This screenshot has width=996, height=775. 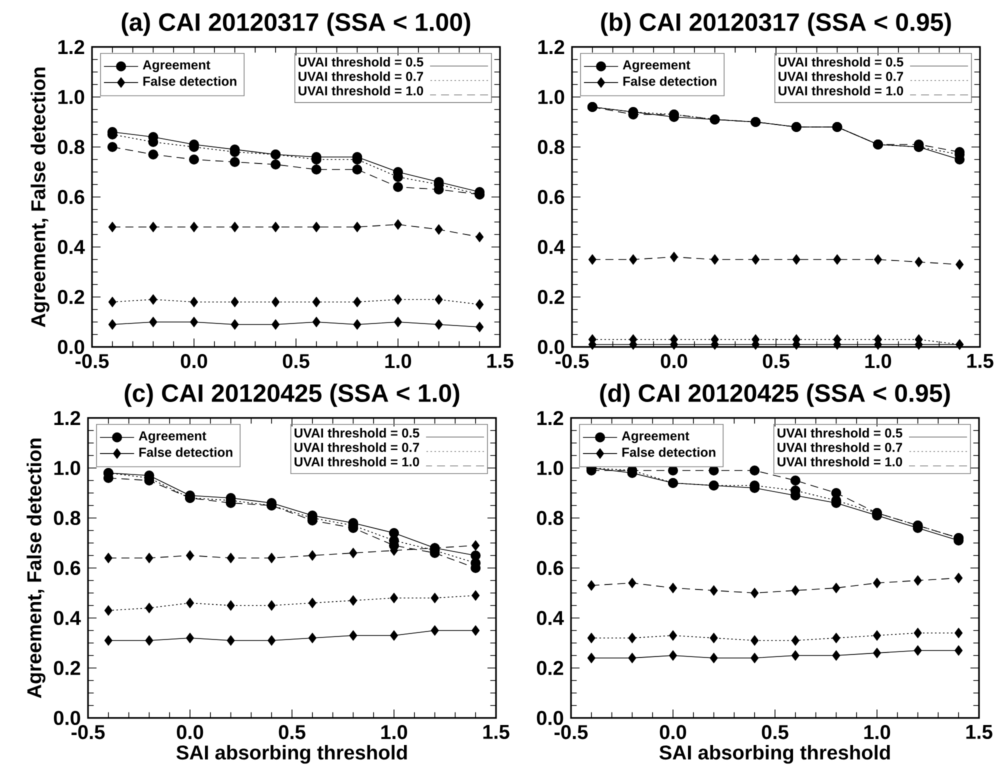 I want to click on chart-title: (c) CAI 20120425 (SSA < 1.0), so click(x=292, y=395).